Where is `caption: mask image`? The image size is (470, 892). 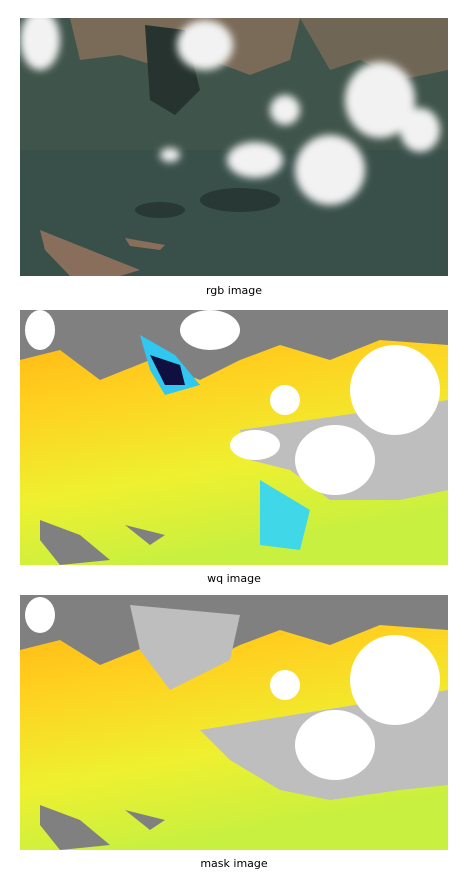 caption: mask image is located at coordinates (234, 863).